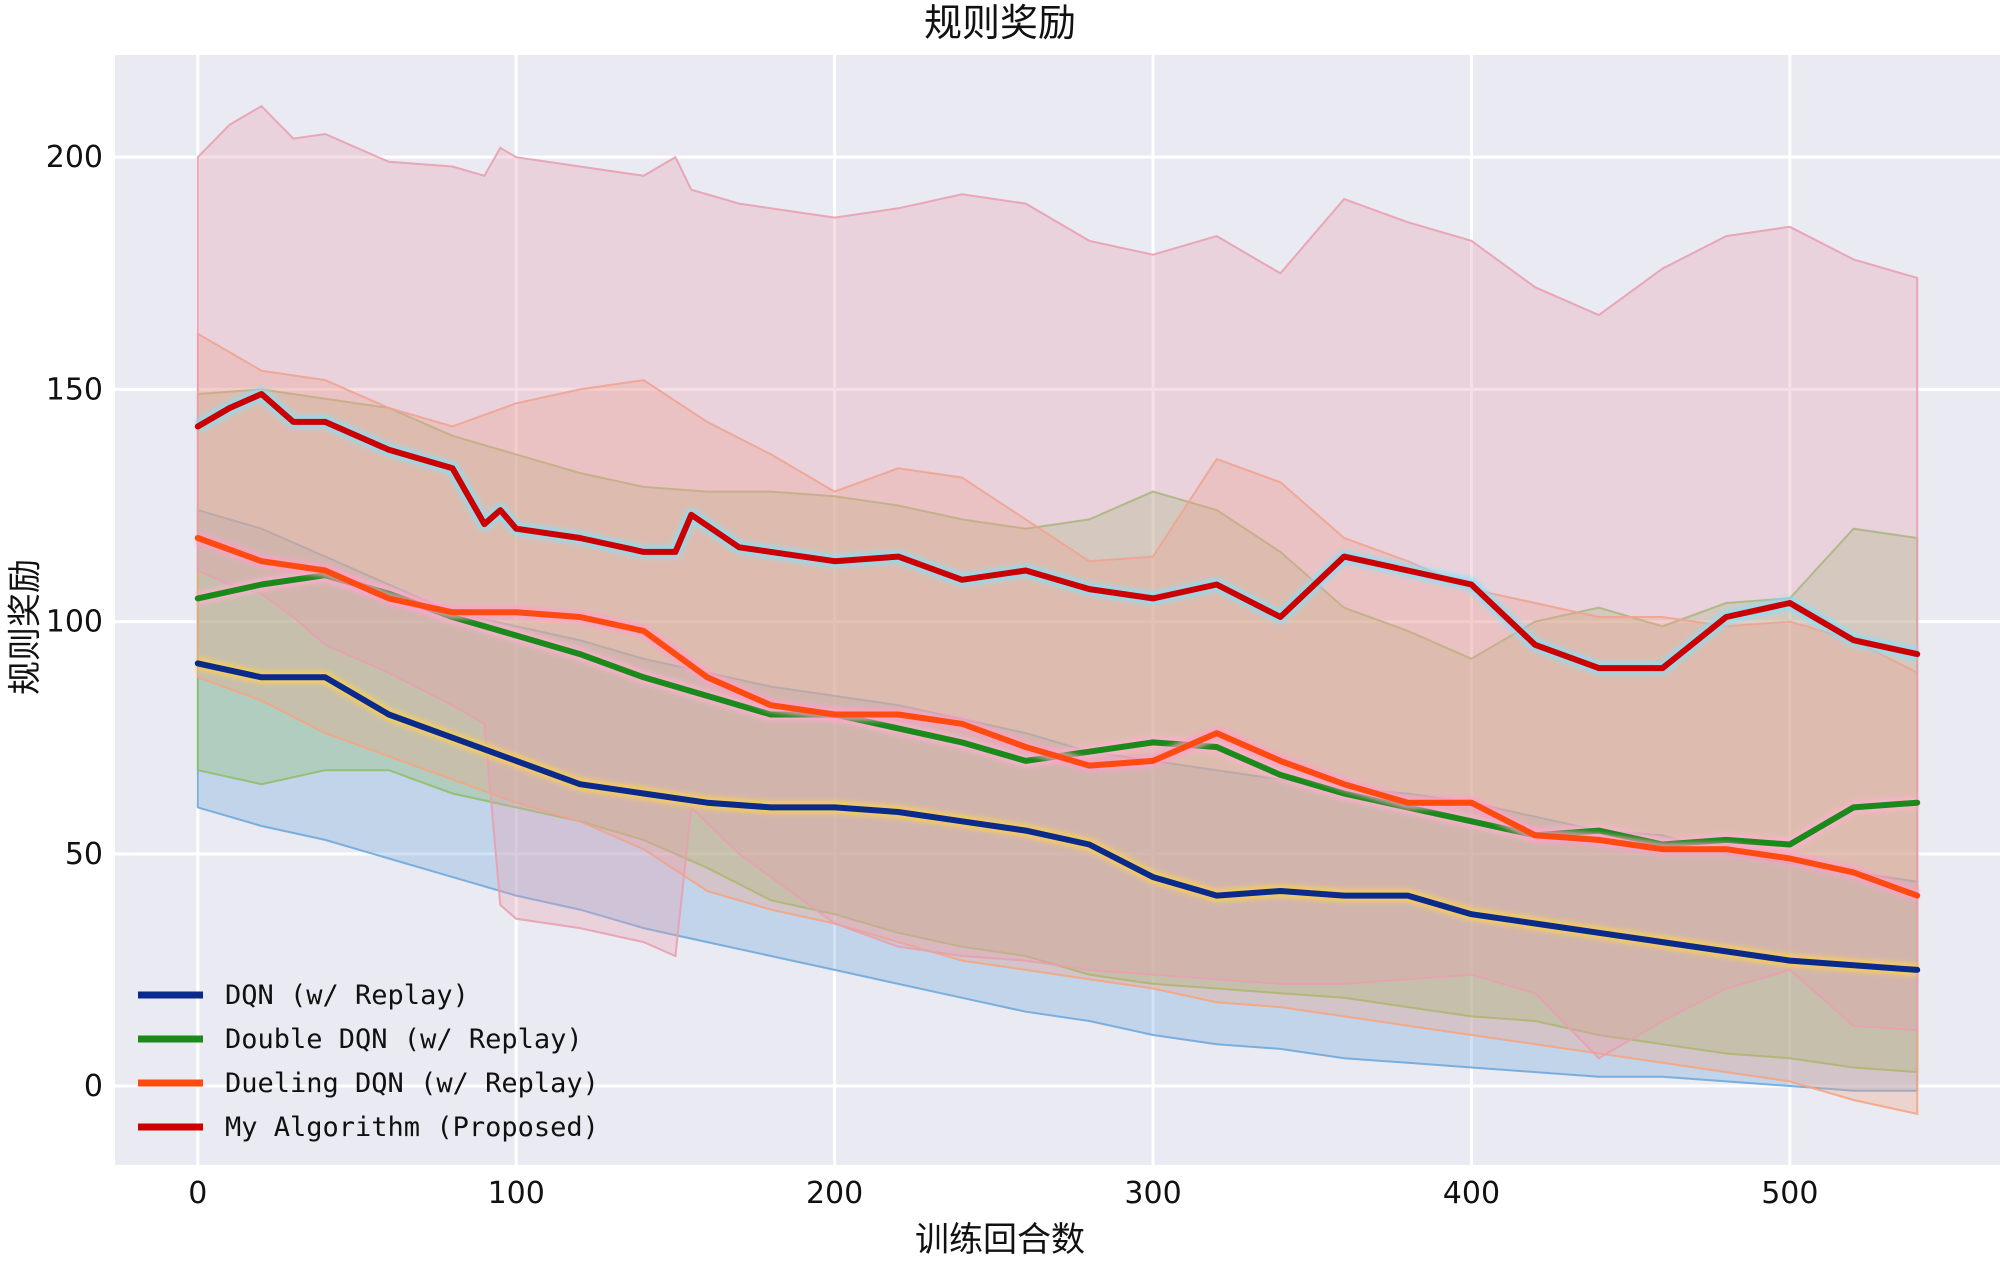 The width and height of the screenshot is (2000, 1261). Describe the element at coordinates (999, 23) in the screenshot. I see `chart-title: 规则奖励` at that location.